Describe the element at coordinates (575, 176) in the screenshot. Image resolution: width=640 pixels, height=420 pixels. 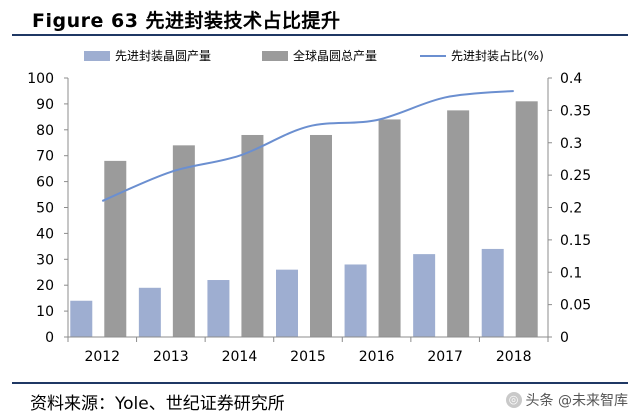
I see `y2-tick-label-0.25: 0.25` at that location.